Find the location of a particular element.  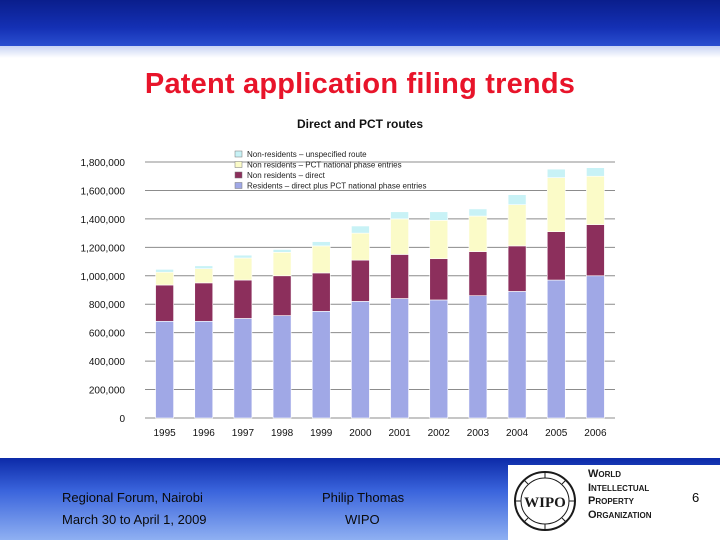

x-tick-label: 2006 is located at coordinates (595, 433).